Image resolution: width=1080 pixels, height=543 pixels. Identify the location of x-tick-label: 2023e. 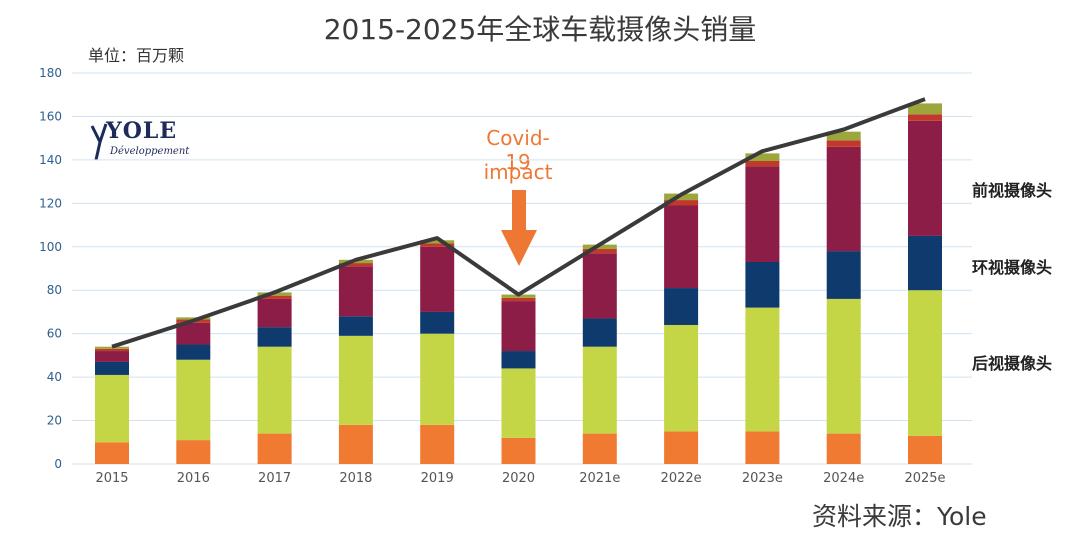
(762, 478).